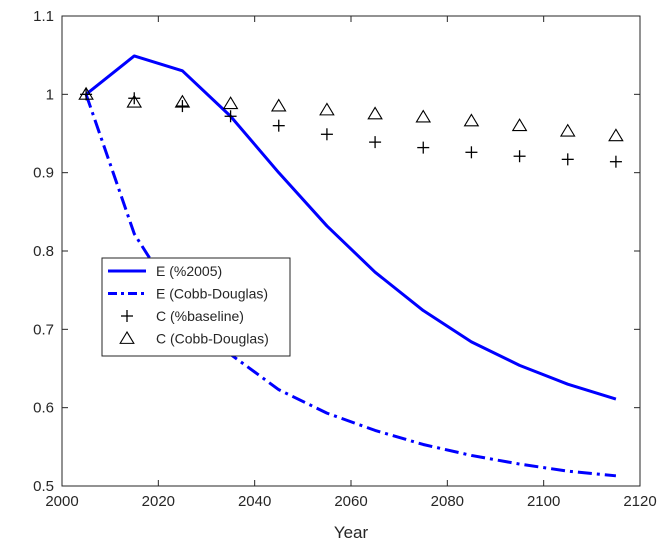 Image resolution: width=669 pixels, height=546 pixels. I want to click on y-tick-label-6: 1.1, so click(43, 16).